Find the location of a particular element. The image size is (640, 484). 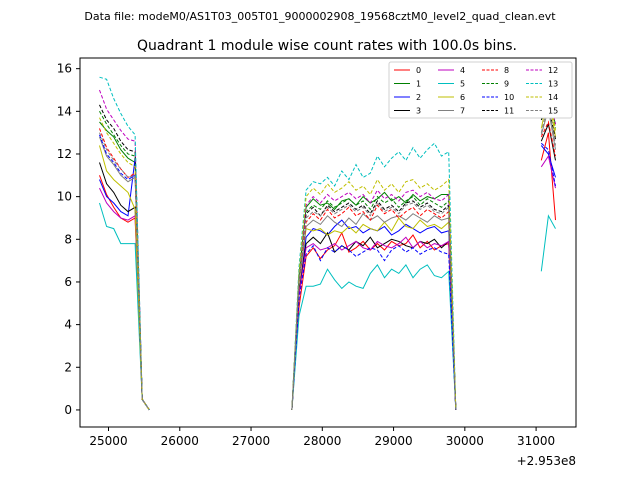

legend-label-6: 6 is located at coordinates (462, 97).